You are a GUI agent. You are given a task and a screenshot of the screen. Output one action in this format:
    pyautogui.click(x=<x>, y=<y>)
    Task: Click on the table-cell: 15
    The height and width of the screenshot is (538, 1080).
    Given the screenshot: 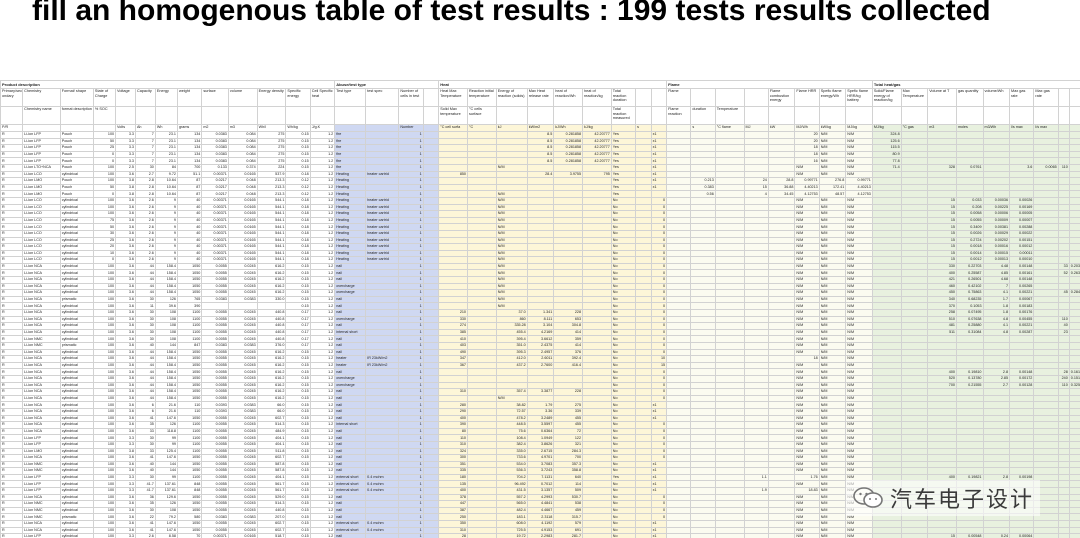 What is the action you would take?
    pyautogui.click(x=942, y=535)
    